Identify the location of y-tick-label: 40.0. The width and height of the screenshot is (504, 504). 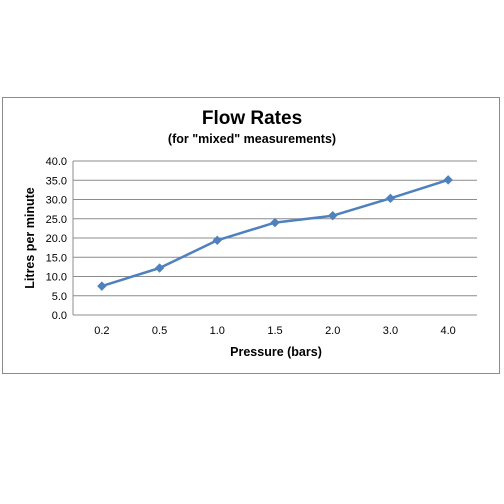
(56, 162).